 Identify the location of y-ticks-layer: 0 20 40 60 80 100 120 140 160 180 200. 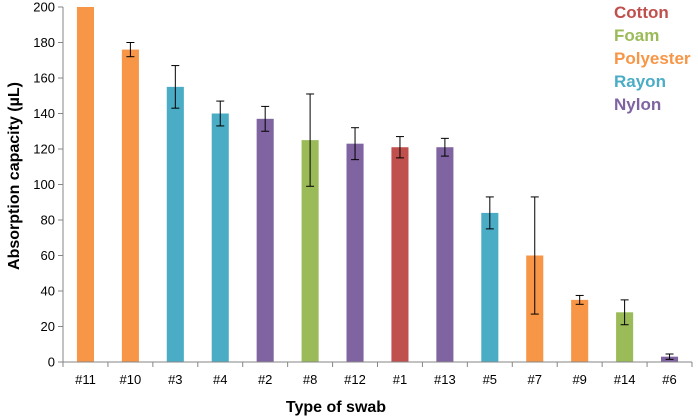
(48, 185).